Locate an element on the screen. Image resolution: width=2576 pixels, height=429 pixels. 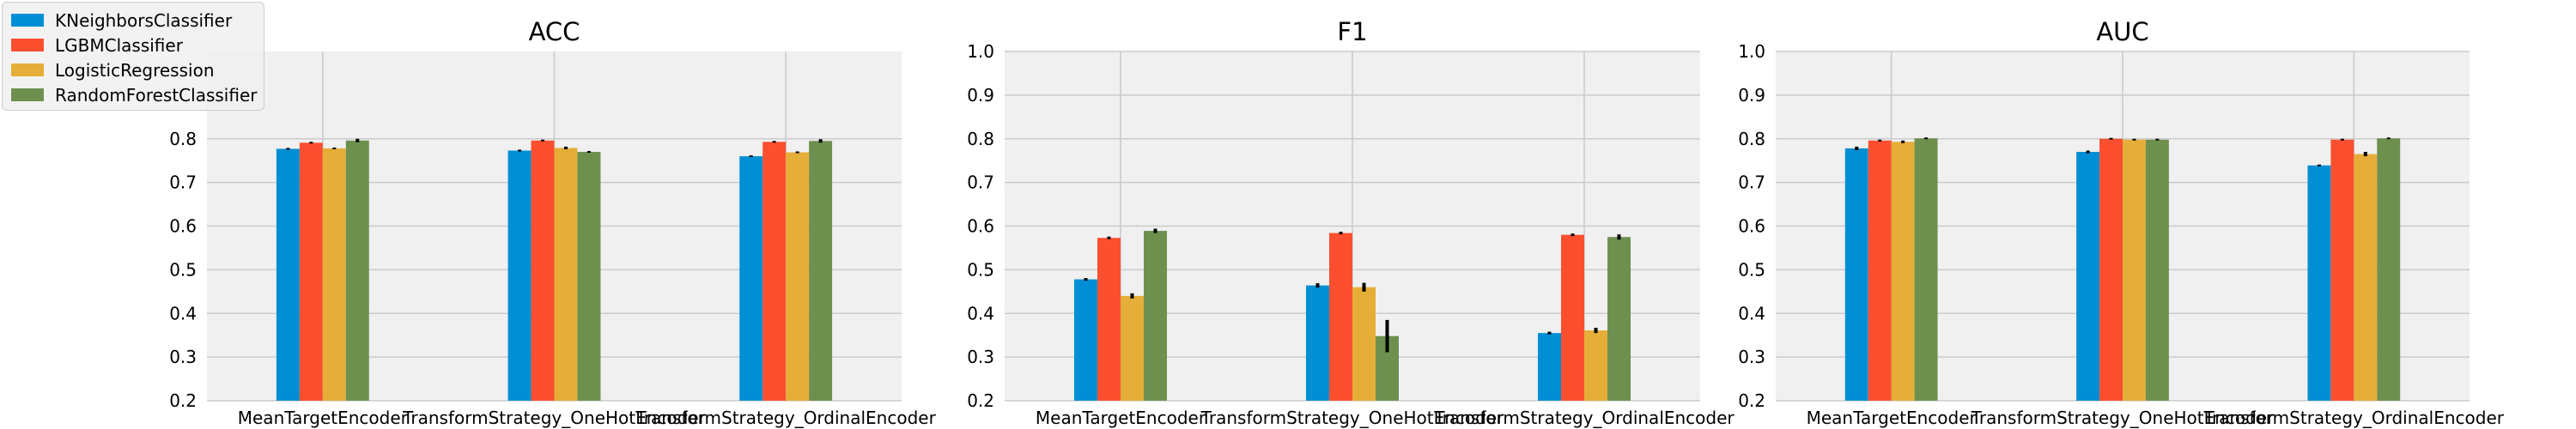
chart-title: F1 is located at coordinates (1352, 31).